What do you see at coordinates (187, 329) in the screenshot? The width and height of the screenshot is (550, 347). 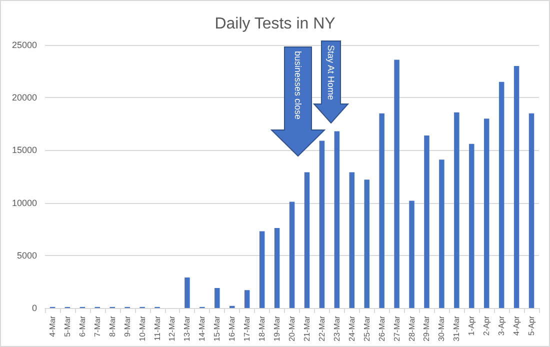 I see `x-tick-label: 13-Mar` at bounding box center [187, 329].